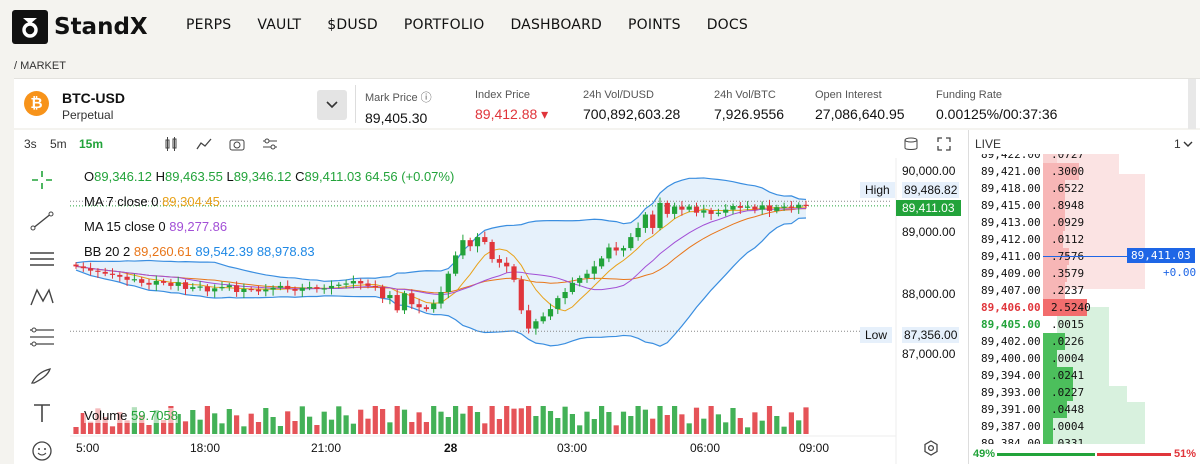 This screenshot has height=464, width=1200. I want to click on bid-row: 89,391.00.0448, so click(1033, 409).